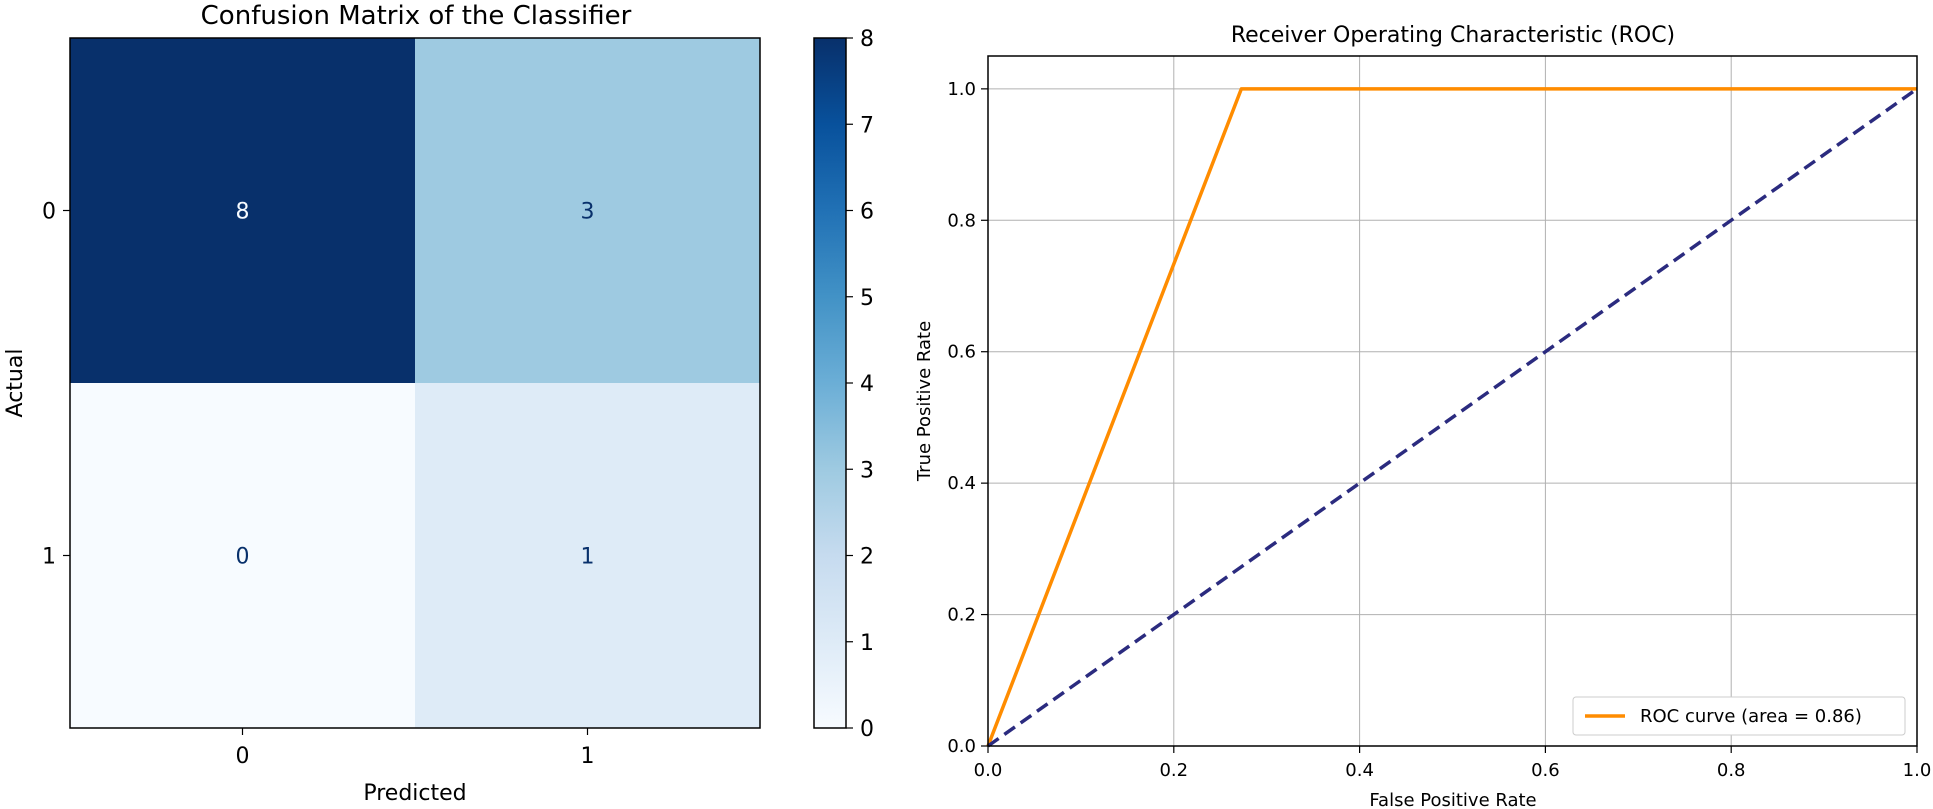 Image resolution: width=1933 pixels, height=809 pixels. What do you see at coordinates (967, 418) in the screenshot?
I see `roc-y-ticks: 0.0 0.2 0.4 0.6 0.8 1.0` at bounding box center [967, 418].